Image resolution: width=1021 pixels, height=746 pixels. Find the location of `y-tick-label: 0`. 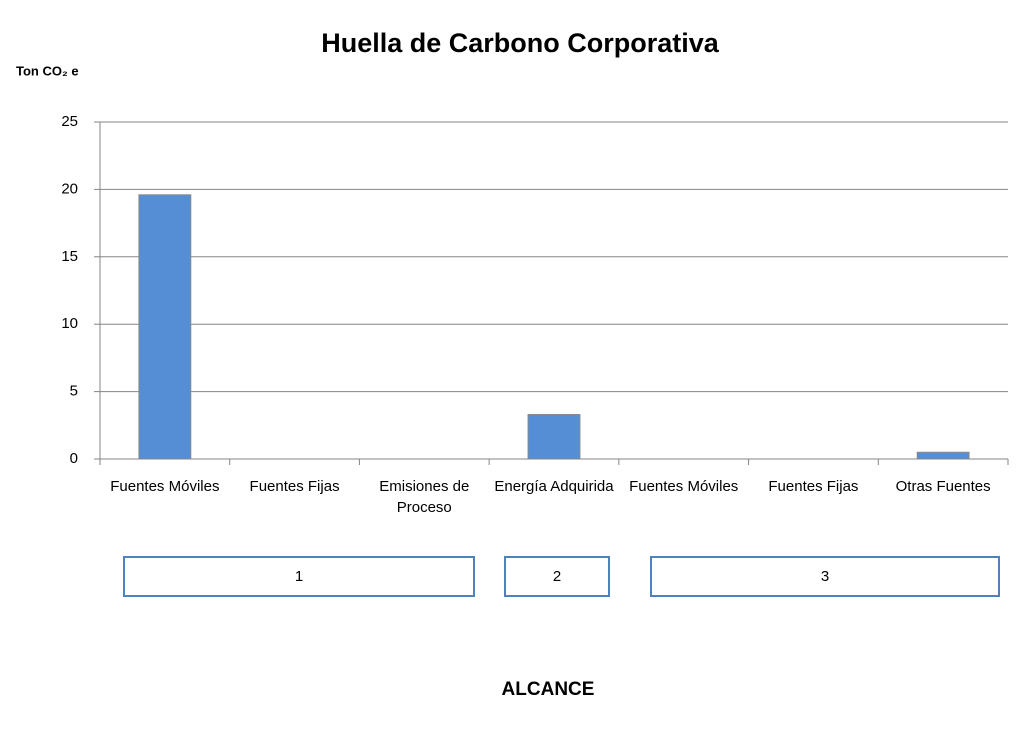

y-tick-label: 0 is located at coordinates (74, 458).